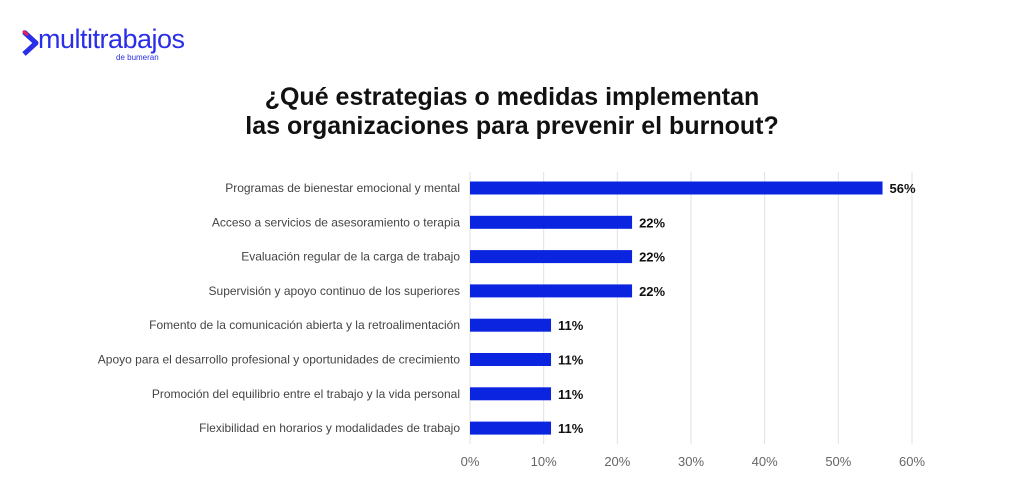  Describe the element at coordinates (470, 461) in the screenshot. I see `x-tick-label: 0%` at that location.